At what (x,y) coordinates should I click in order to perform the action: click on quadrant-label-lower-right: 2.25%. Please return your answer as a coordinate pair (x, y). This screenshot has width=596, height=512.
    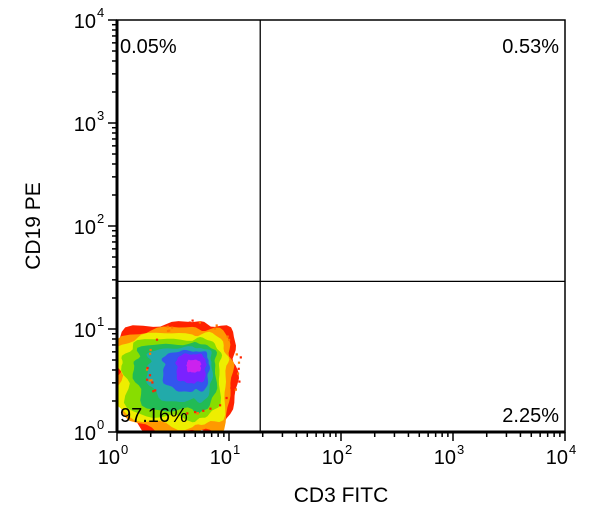
    Looking at the image, I should click on (530, 416).